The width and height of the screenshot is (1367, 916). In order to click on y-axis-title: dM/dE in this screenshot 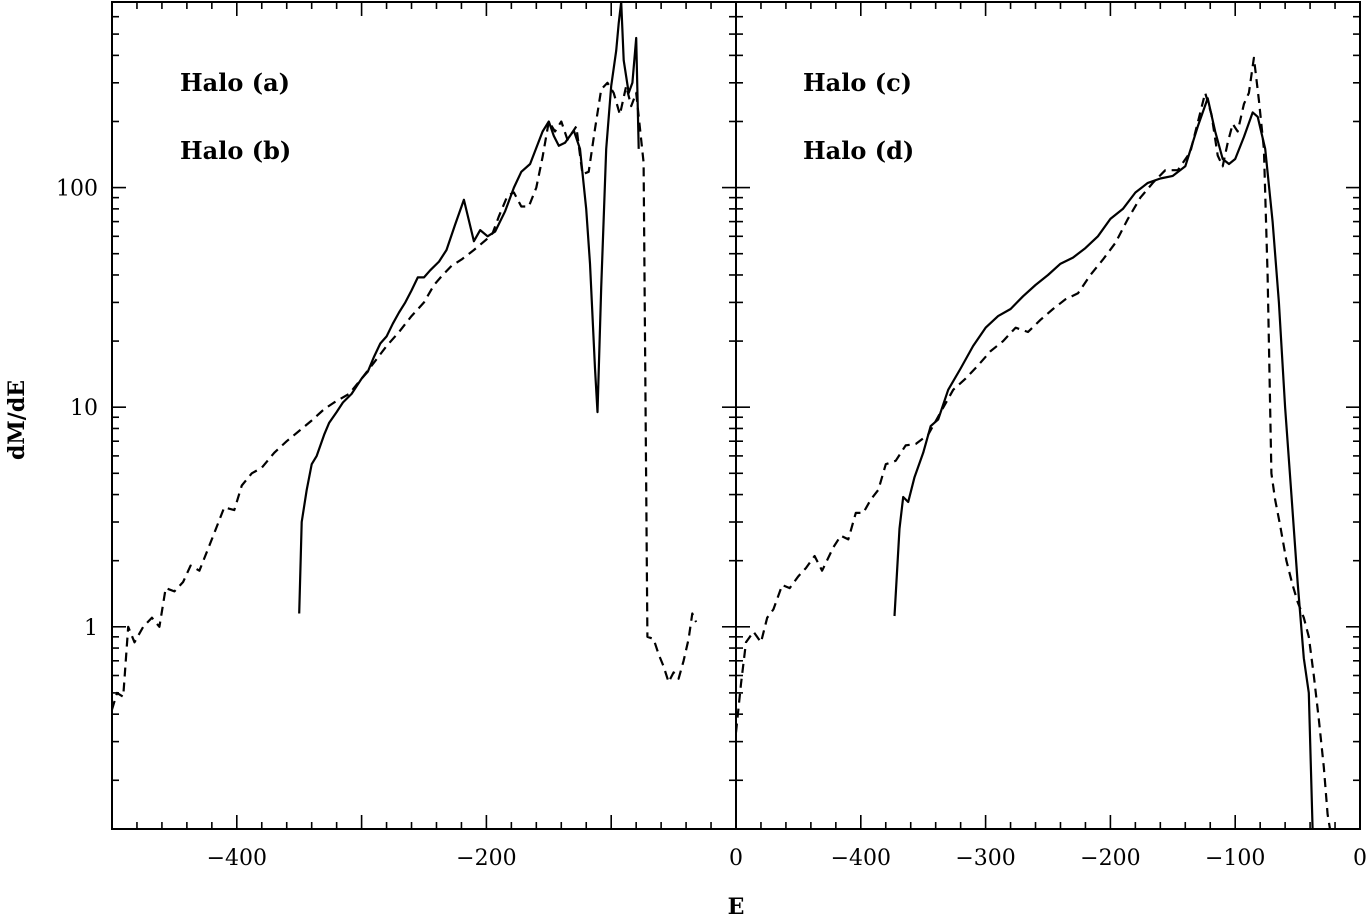, I will do `click(17, 420)`.